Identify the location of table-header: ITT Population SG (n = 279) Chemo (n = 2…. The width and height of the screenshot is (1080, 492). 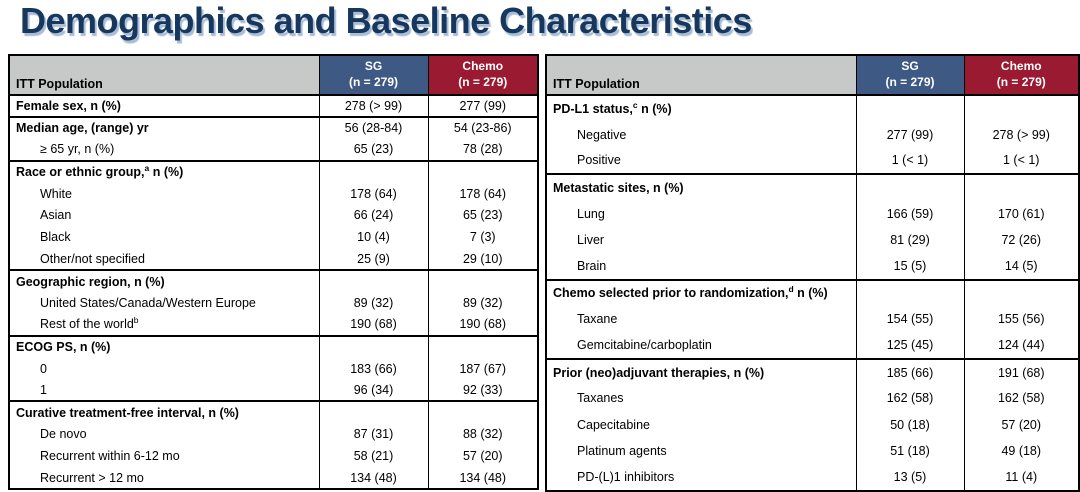
(812, 75).